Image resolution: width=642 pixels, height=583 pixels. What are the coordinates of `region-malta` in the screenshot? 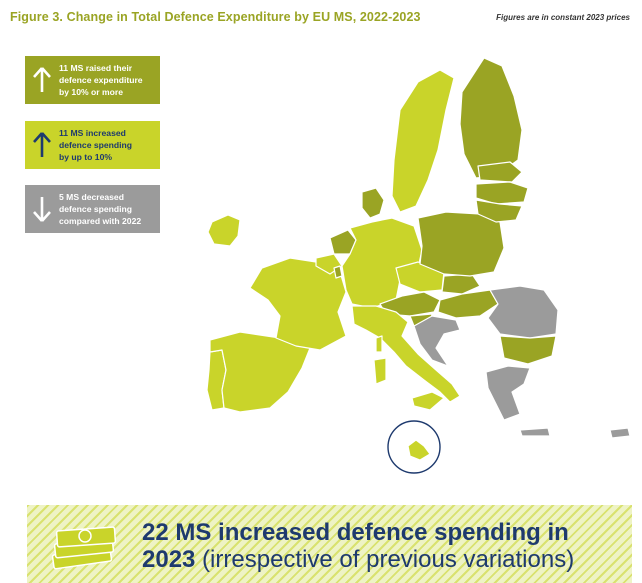 It's located at (419, 450).